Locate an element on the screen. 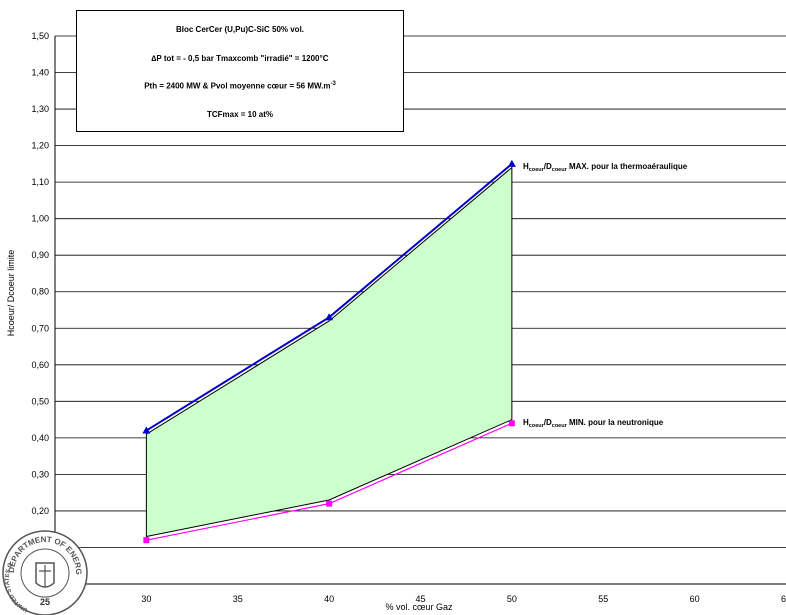 The width and height of the screenshot is (786, 615). x-tick-label: 45 is located at coordinates (420, 599).